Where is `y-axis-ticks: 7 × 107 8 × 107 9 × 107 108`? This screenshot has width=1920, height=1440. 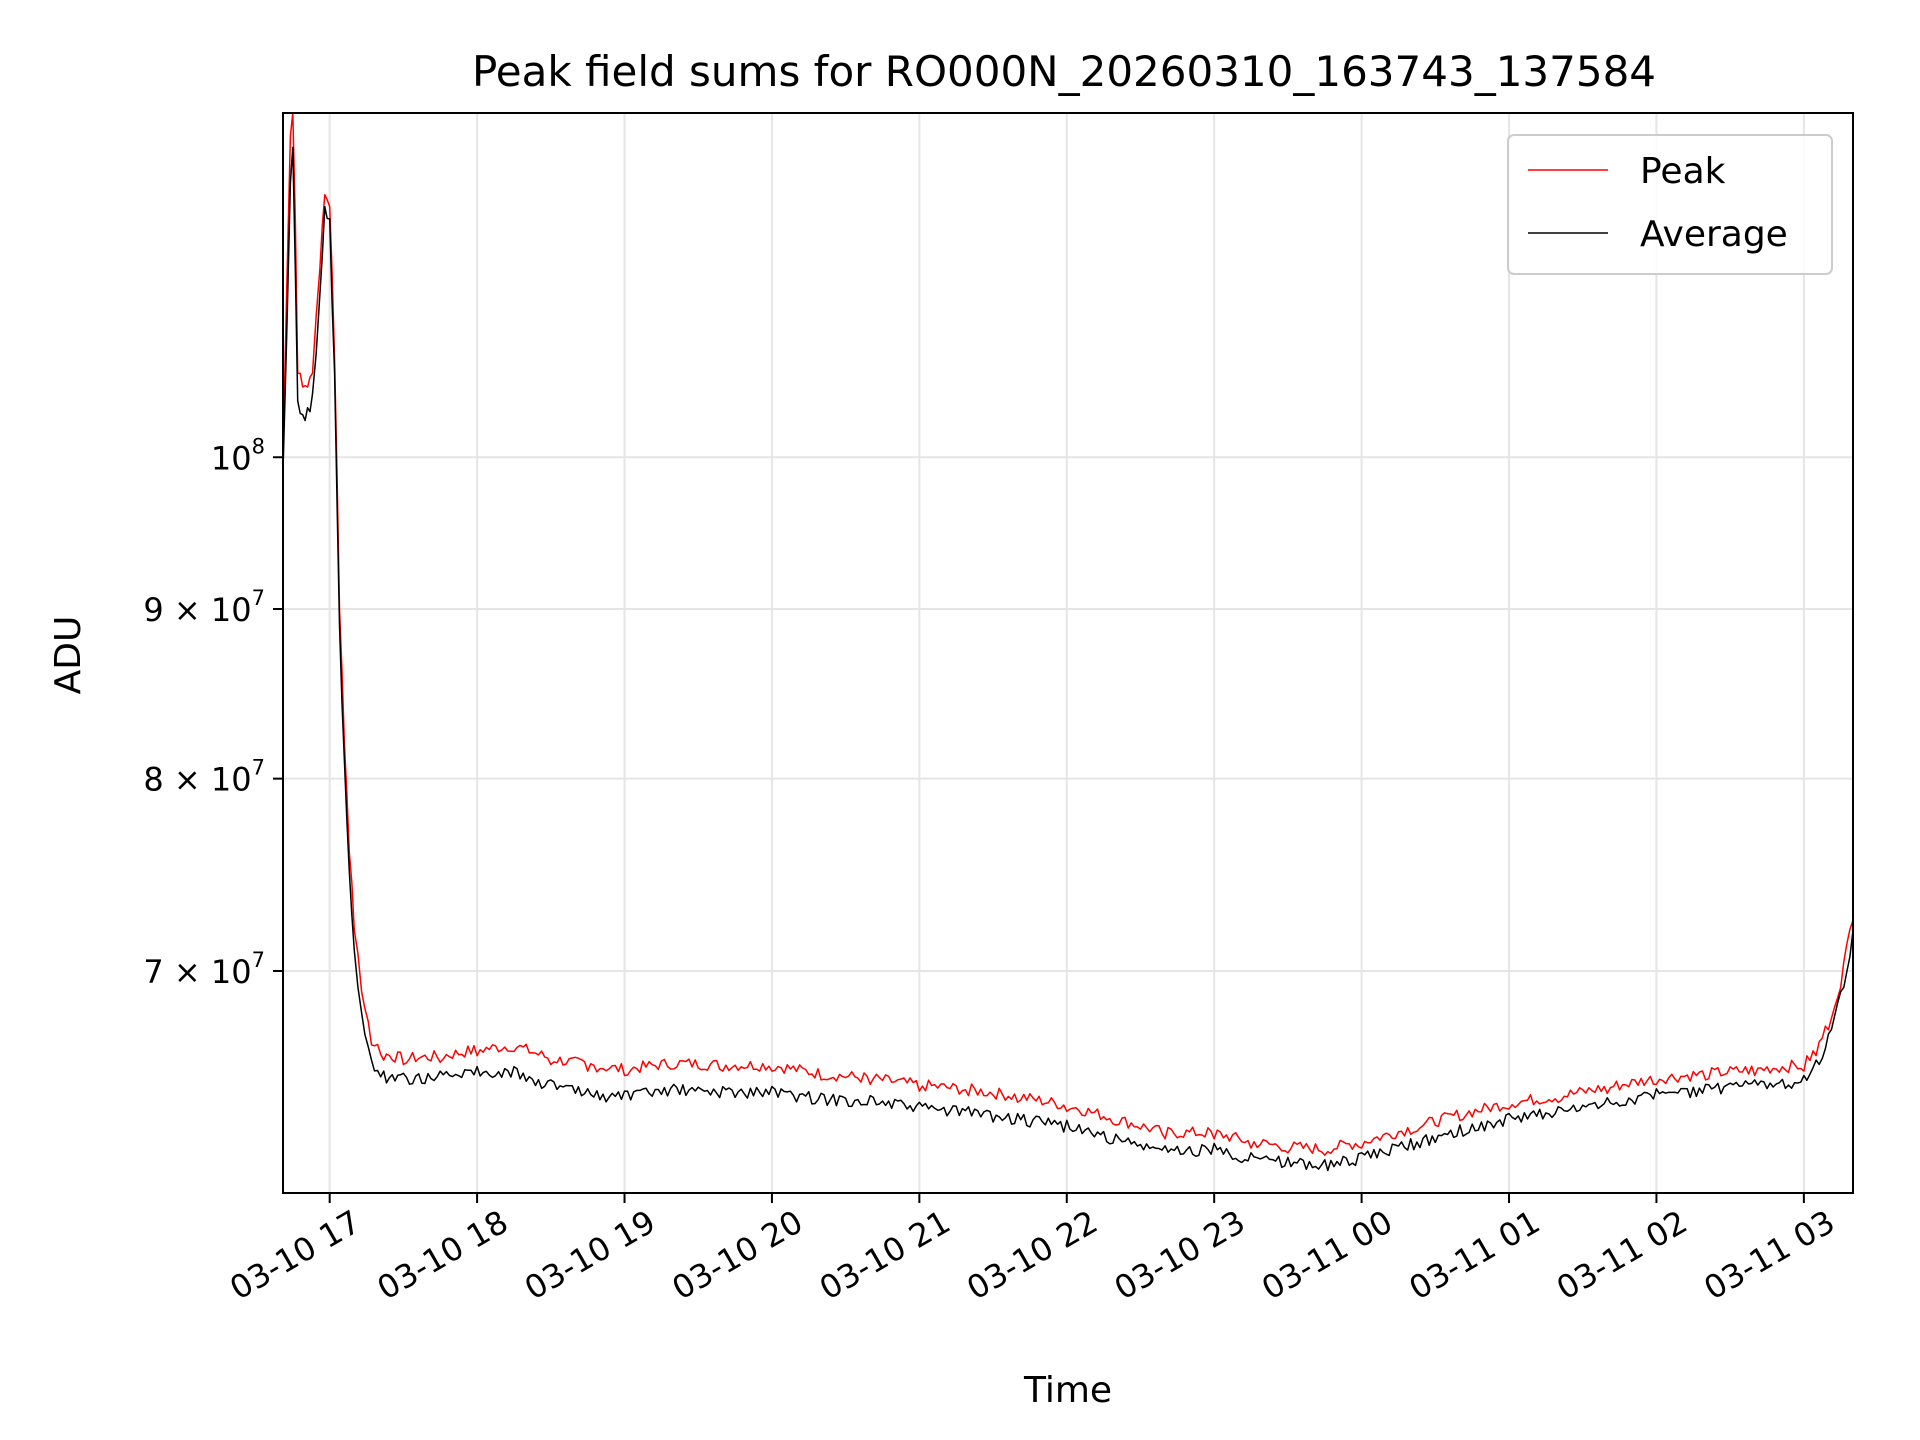
y-axis-ticks: 7 × 107 8 × 107 9 × 107 108 is located at coordinates (213, 712).